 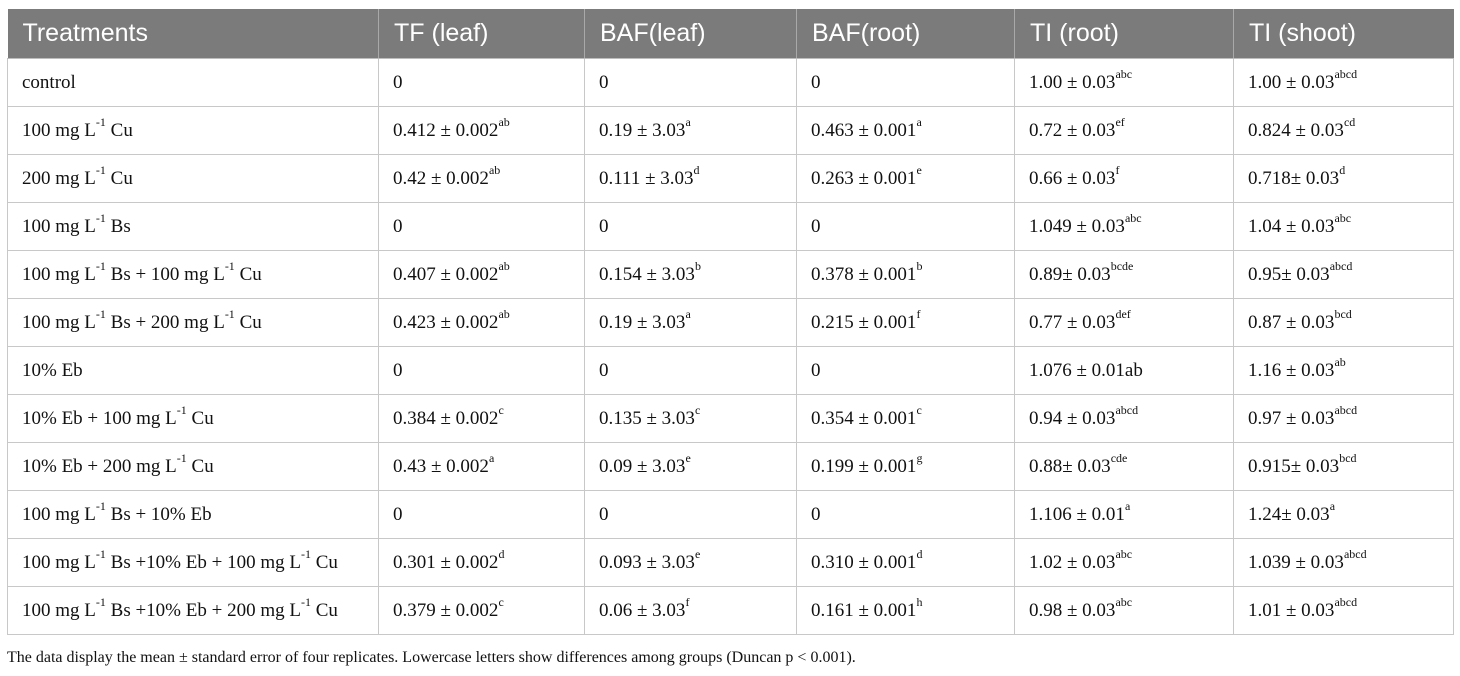 I want to click on cell-baf-root: 0.263 ± 0.001e, so click(x=905, y=178).